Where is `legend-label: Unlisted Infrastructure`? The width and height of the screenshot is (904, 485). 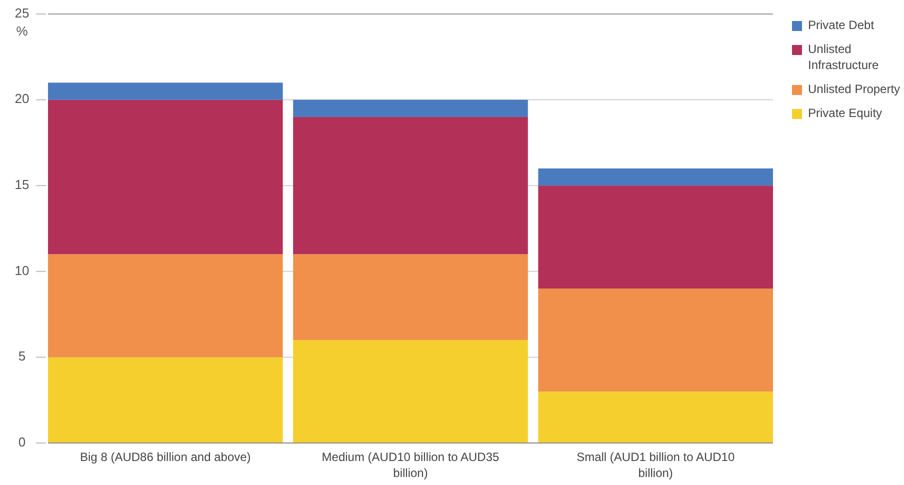 legend-label: Unlisted Infrastructure is located at coordinates (844, 57).